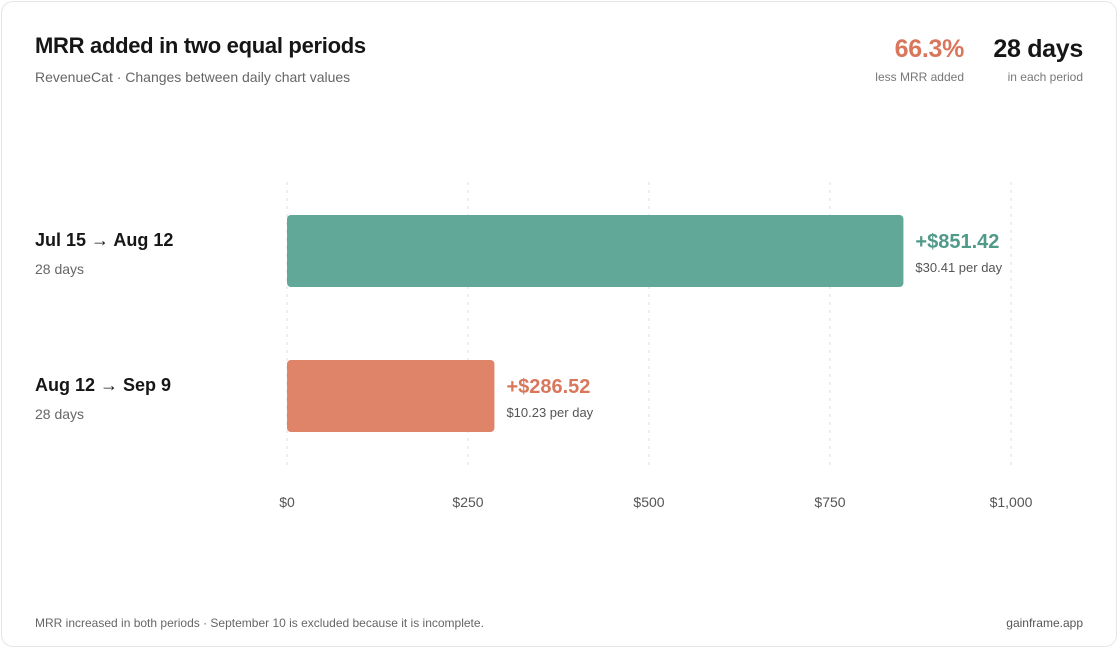 This screenshot has width=1120, height=650. Describe the element at coordinates (103, 385) in the screenshot. I see `period-2-range: Aug 12 → Sep 9` at that location.